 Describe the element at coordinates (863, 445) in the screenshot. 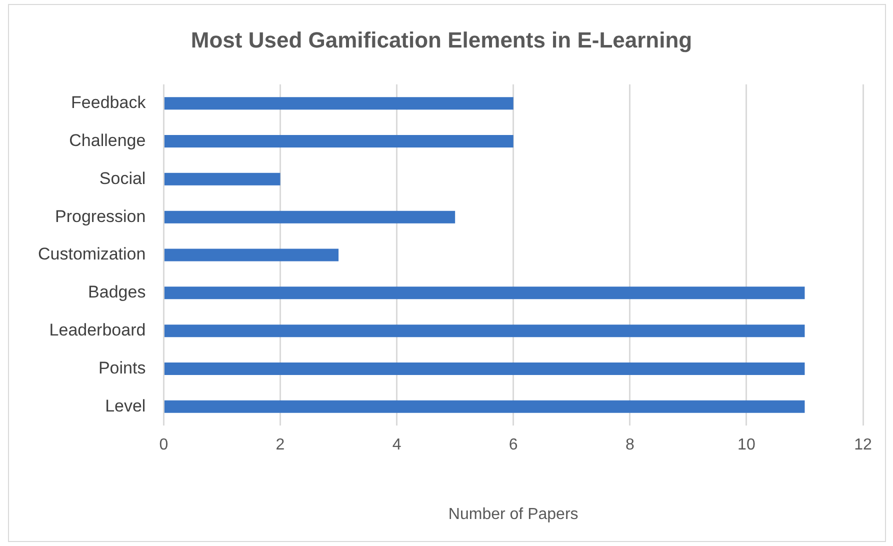

I see `x-tick-label: 12` at that location.